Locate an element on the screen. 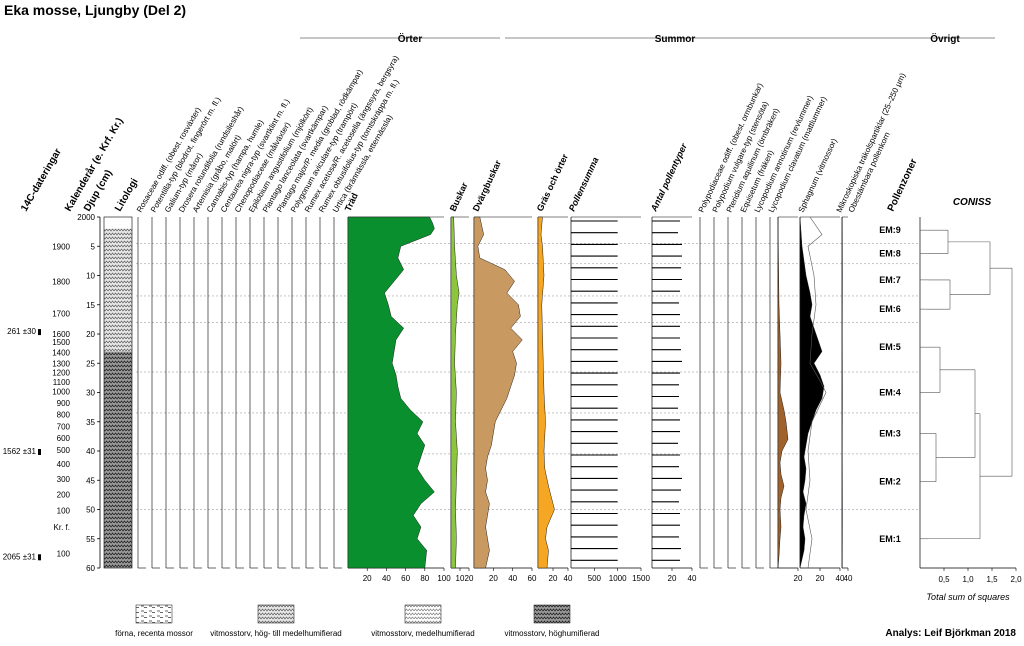 The height and width of the screenshot is (646, 1024). group-header-orter: Örter is located at coordinates (410, 38).